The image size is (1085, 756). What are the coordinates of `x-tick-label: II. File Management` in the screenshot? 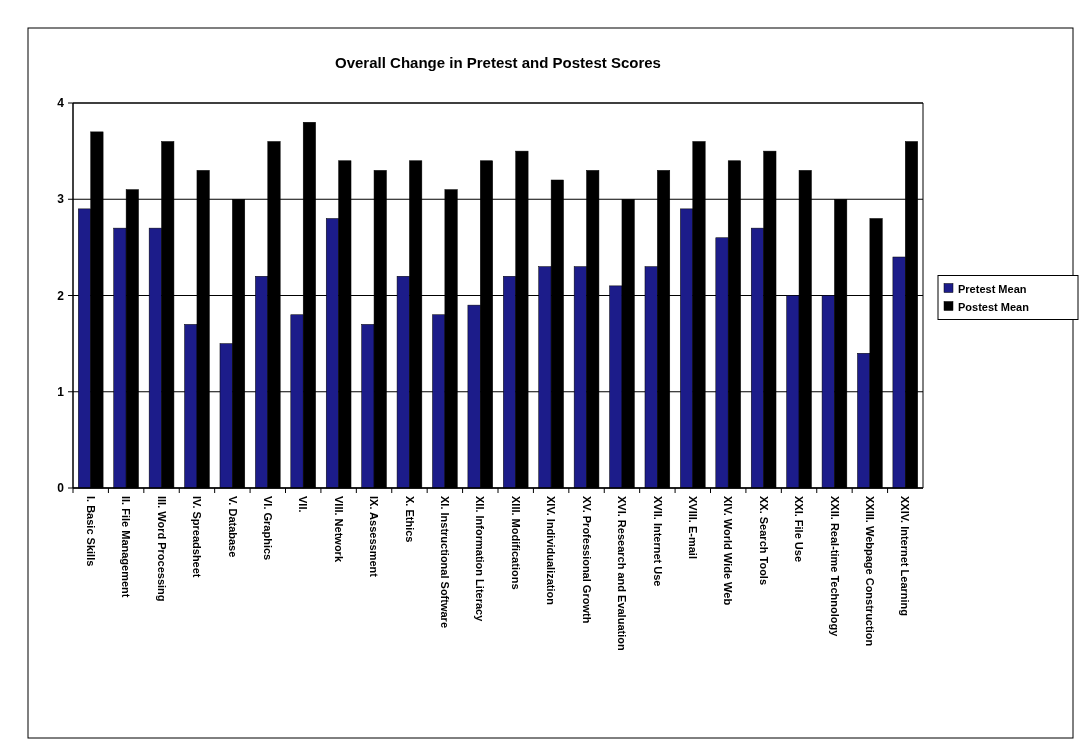 It's located at (126, 547).